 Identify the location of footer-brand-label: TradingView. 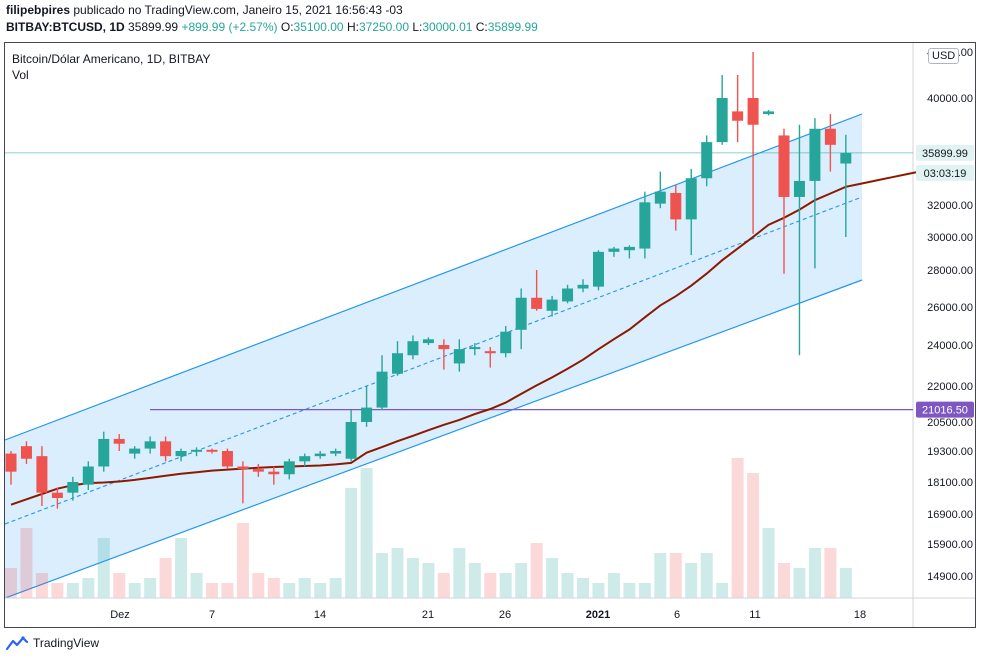
(66, 643).